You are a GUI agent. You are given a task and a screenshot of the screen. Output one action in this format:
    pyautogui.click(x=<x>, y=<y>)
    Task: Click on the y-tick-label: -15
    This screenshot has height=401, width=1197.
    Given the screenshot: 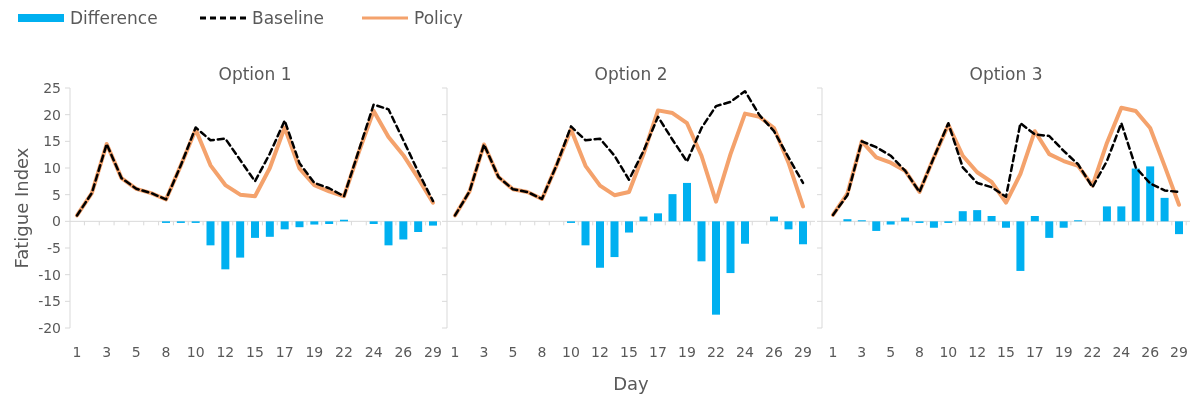 What is the action you would take?
    pyautogui.click(x=49, y=301)
    